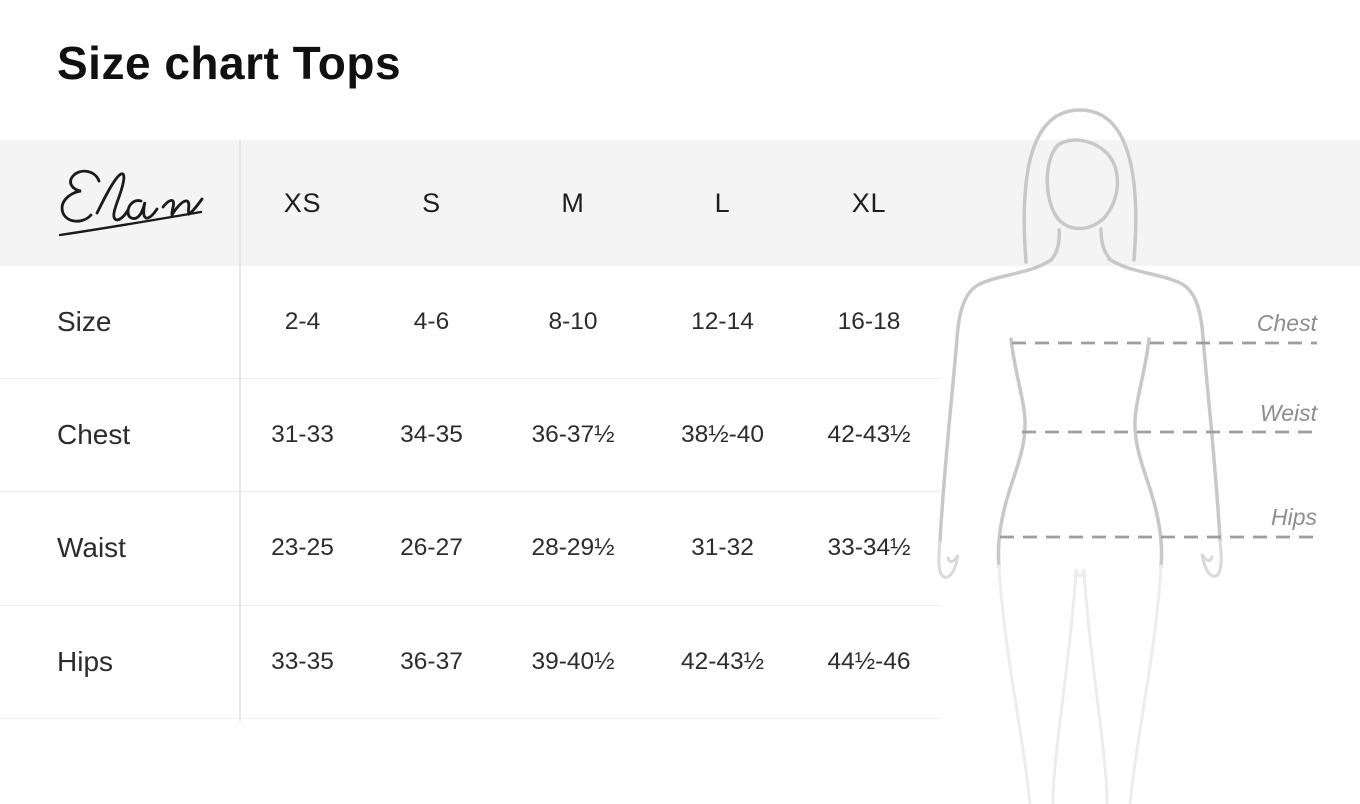 This screenshot has width=1360, height=804. I want to click on column-header-m: M, so click(573, 202).